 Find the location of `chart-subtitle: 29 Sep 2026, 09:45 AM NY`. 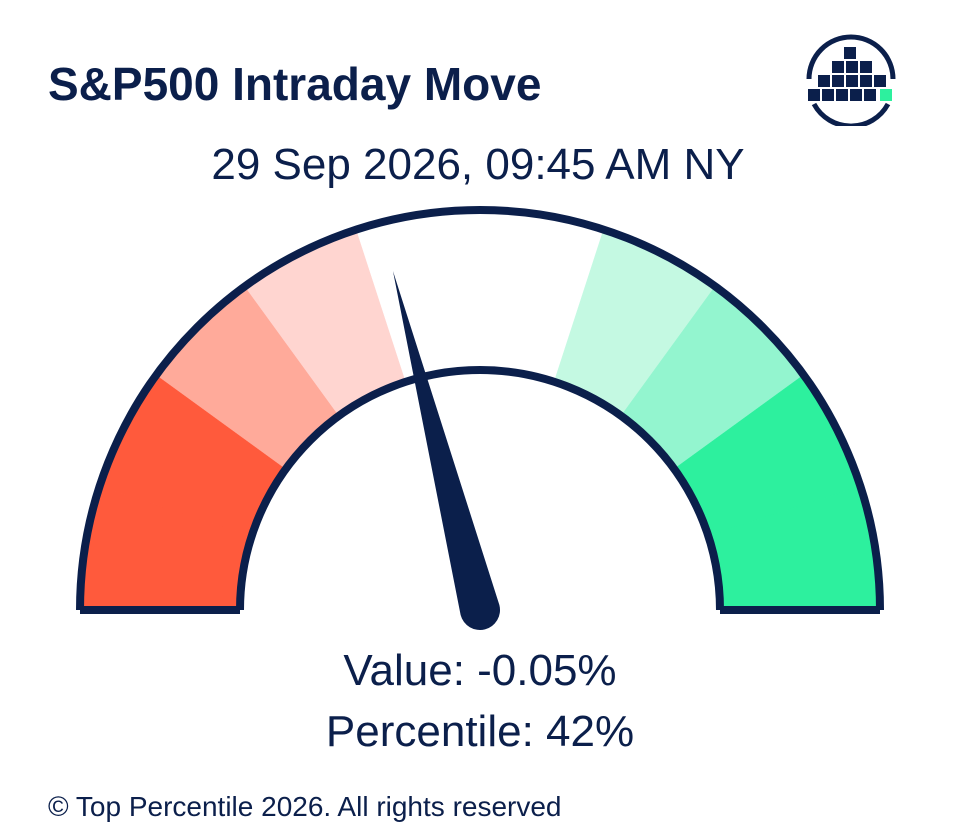

chart-subtitle: 29 Sep 2026, 09:45 AM NY is located at coordinates (478, 164).